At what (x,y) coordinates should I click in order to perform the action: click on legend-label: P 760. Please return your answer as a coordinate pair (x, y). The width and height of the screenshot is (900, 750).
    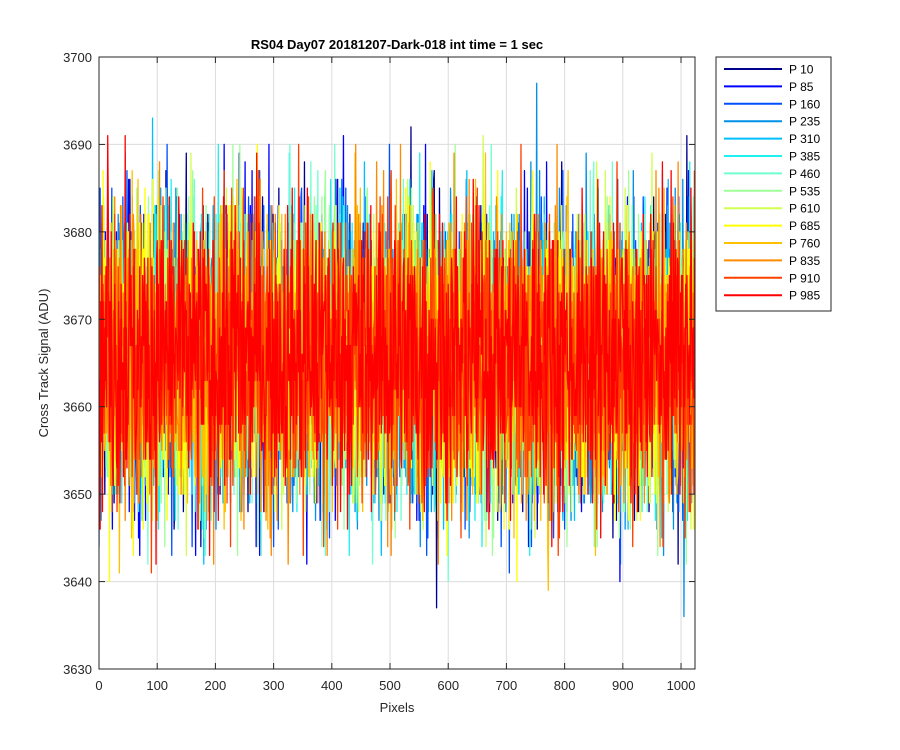
    Looking at the image, I should click on (804, 244).